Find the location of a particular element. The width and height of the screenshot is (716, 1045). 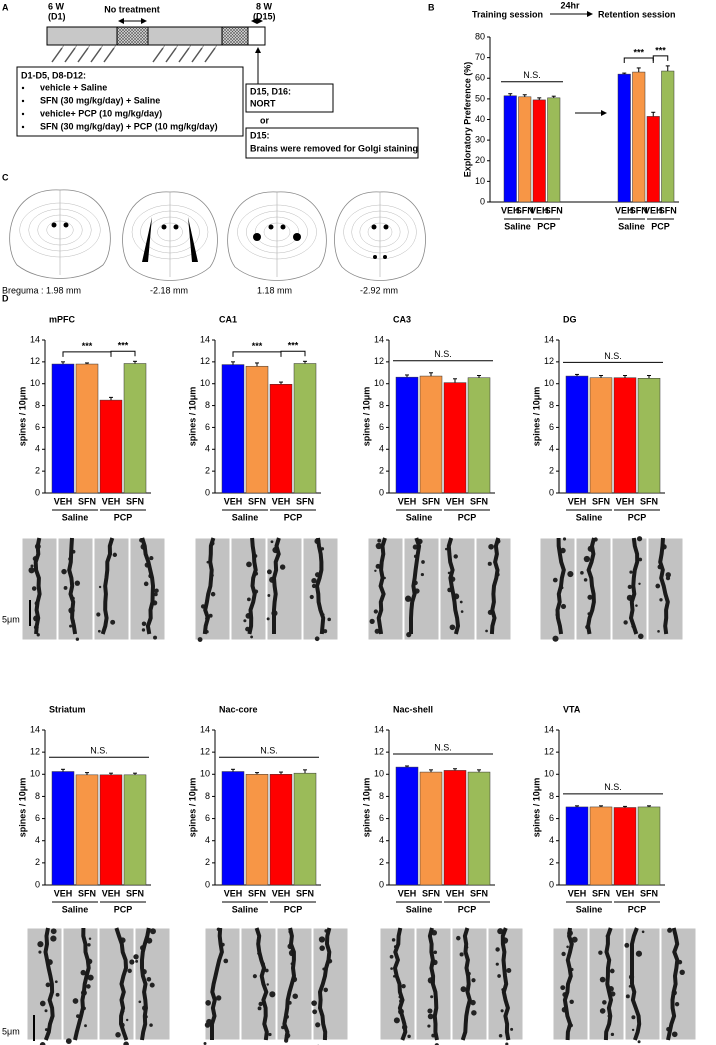

chart-title: VTA is located at coordinates (572, 709).